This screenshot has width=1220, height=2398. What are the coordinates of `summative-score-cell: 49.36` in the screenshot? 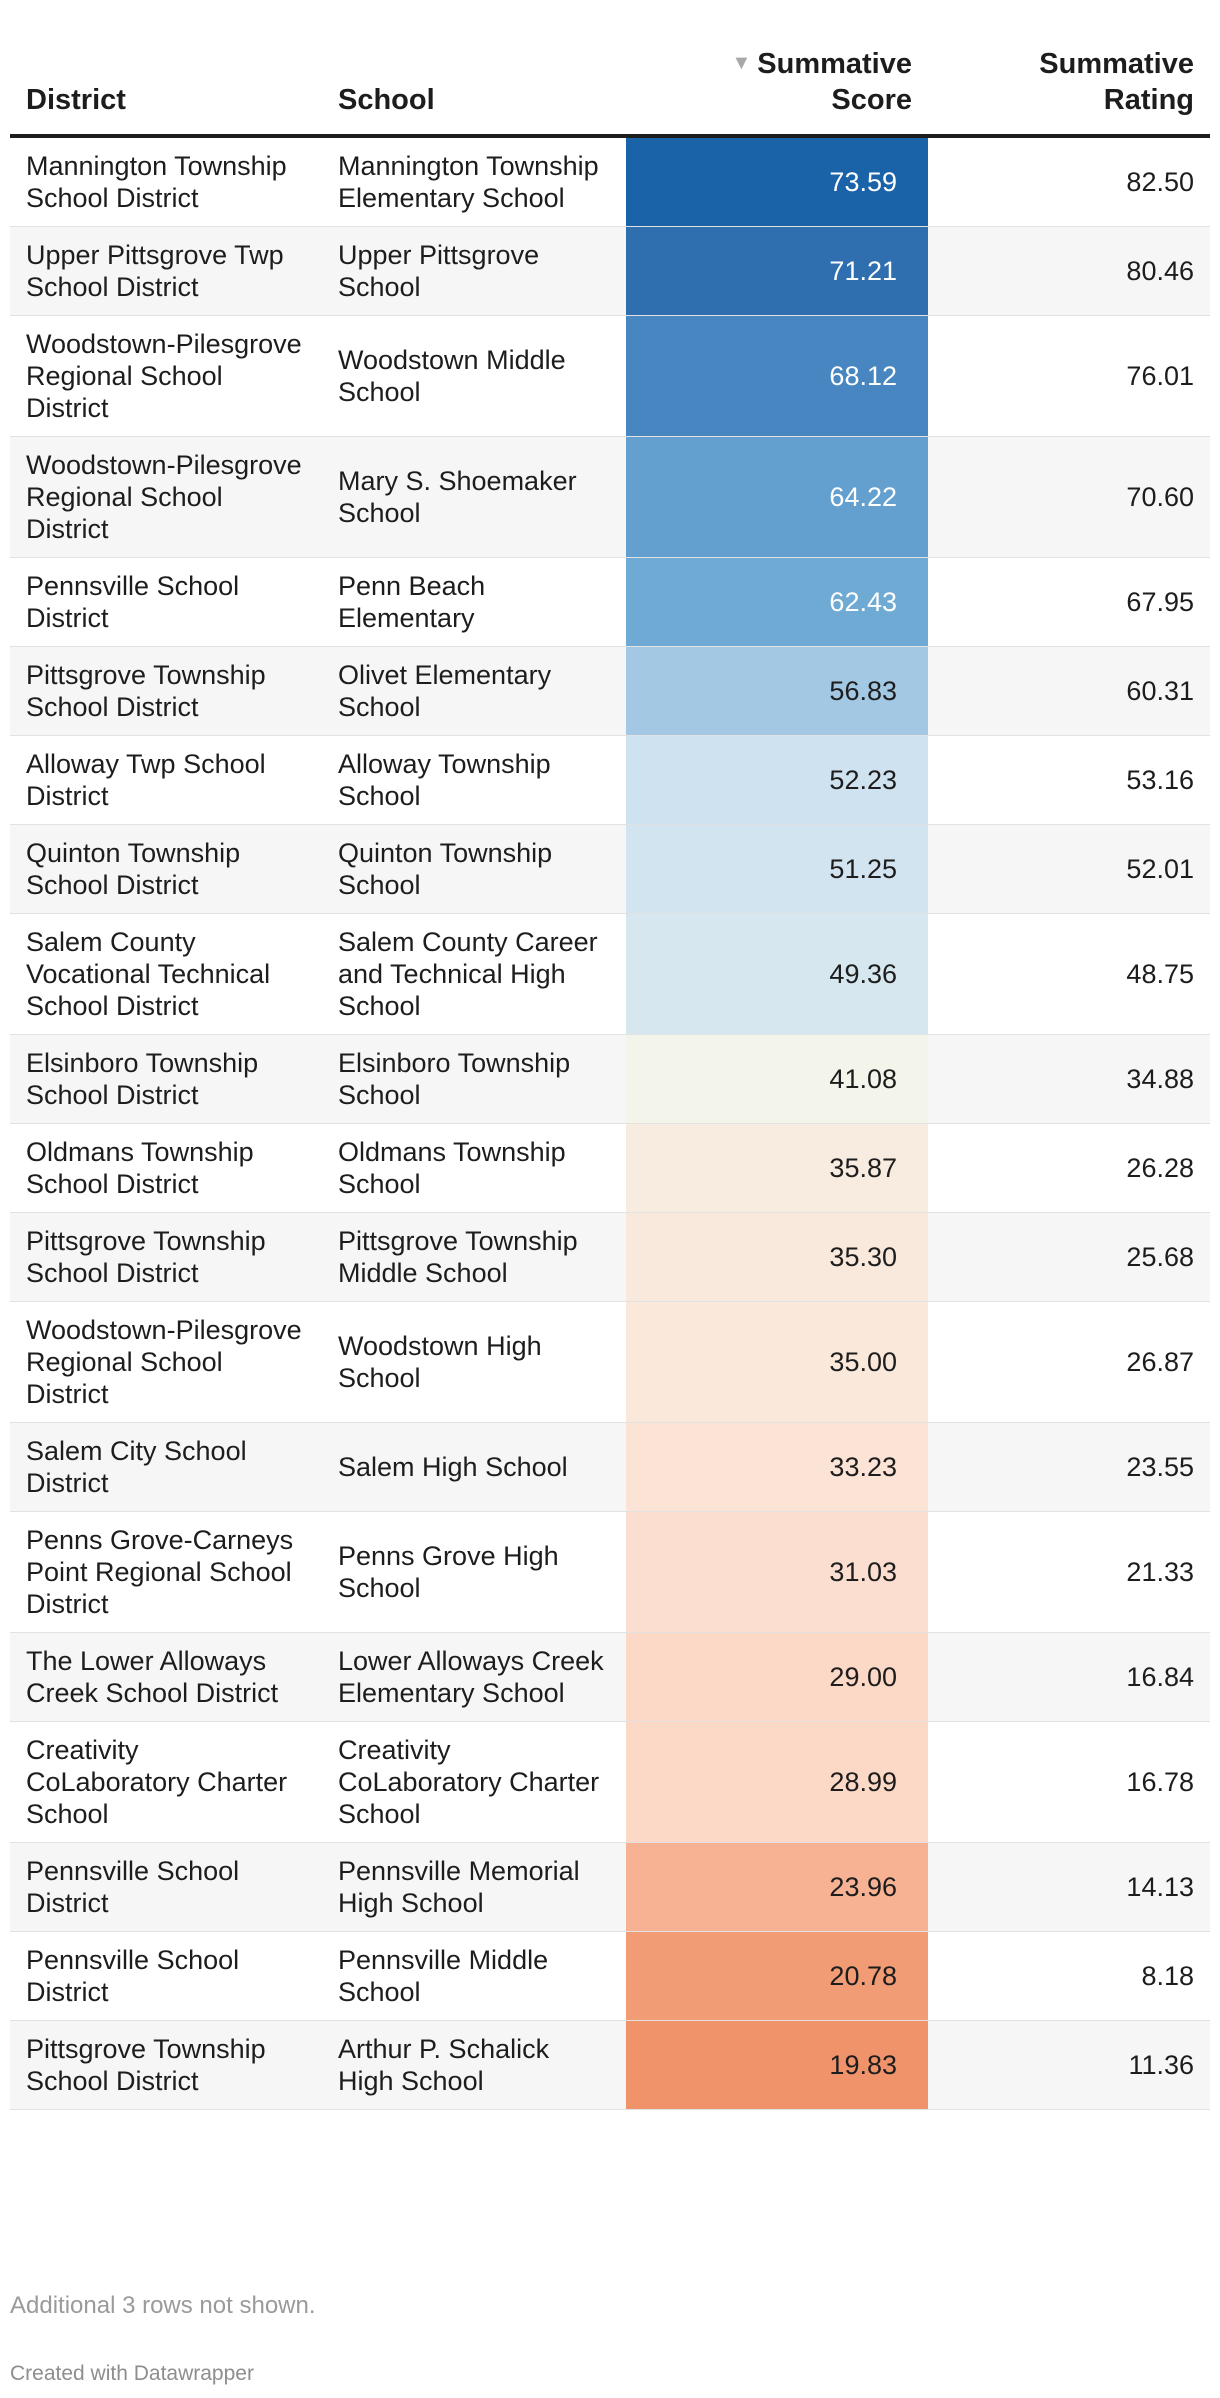 It's located at (777, 974).